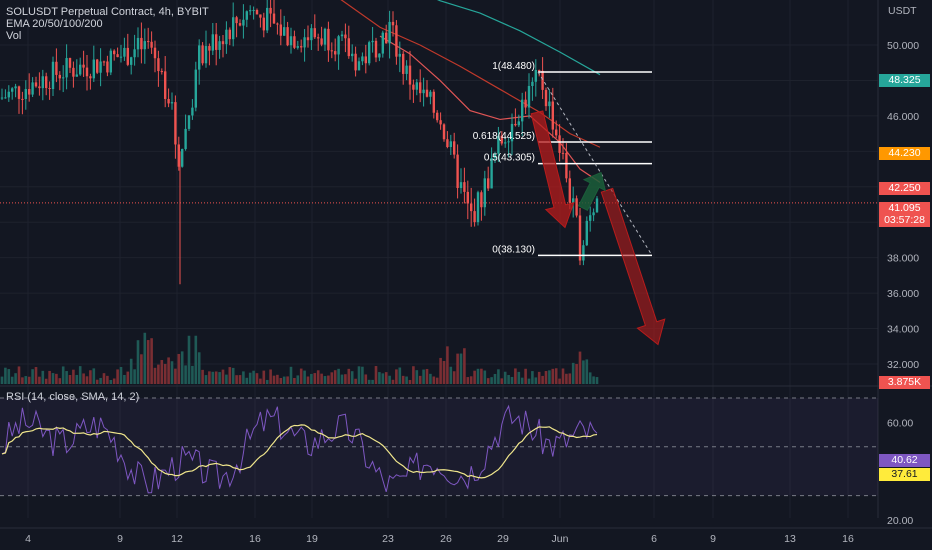 This screenshot has width=932, height=550. I want to click on time-axis: 4 9 12 16 19 23 26 29 Jun 6 9 13 16, so click(466, 536).